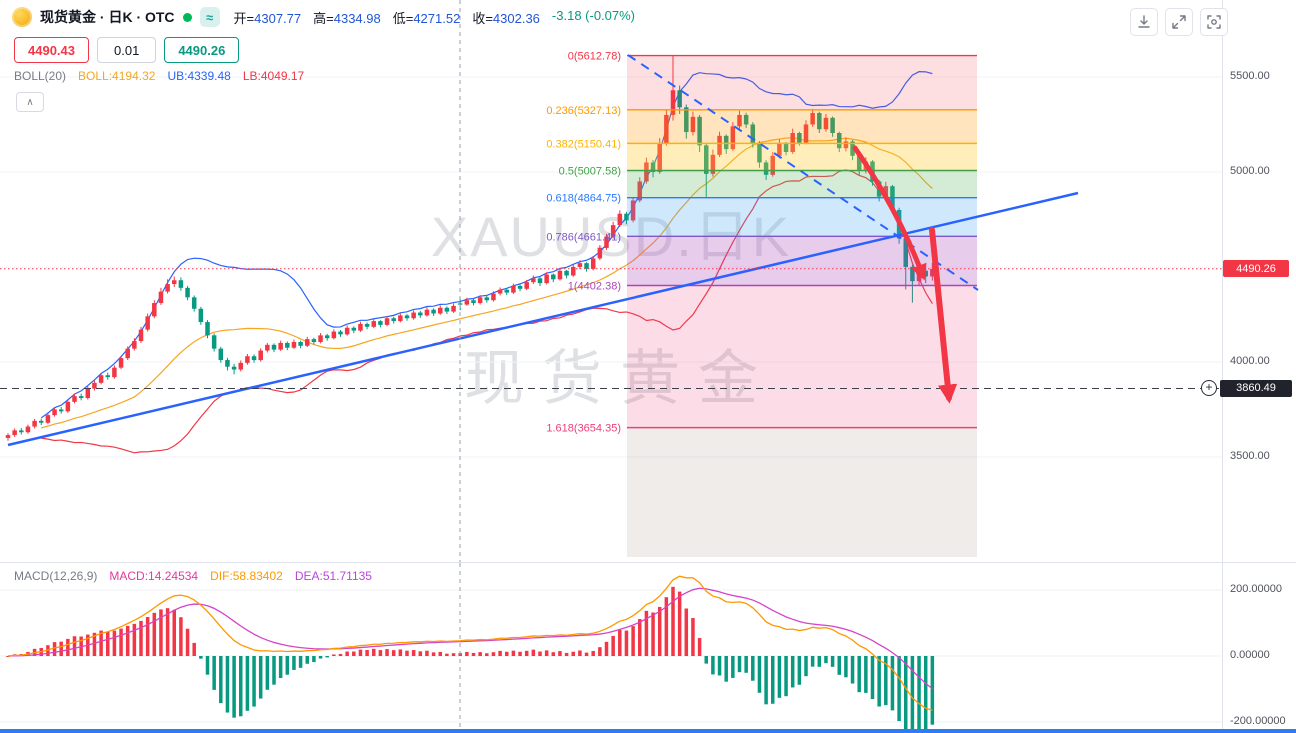 Image resolution: width=1296 pixels, height=733 pixels. What do you see at coordinates (347, 18) in the screenshot?
I see `high-readout: 高=4334.98` at bounding box center [347, 18].